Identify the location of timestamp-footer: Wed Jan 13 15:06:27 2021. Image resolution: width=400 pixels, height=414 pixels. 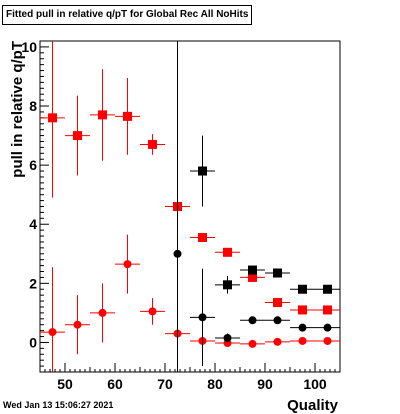
(58, 405).